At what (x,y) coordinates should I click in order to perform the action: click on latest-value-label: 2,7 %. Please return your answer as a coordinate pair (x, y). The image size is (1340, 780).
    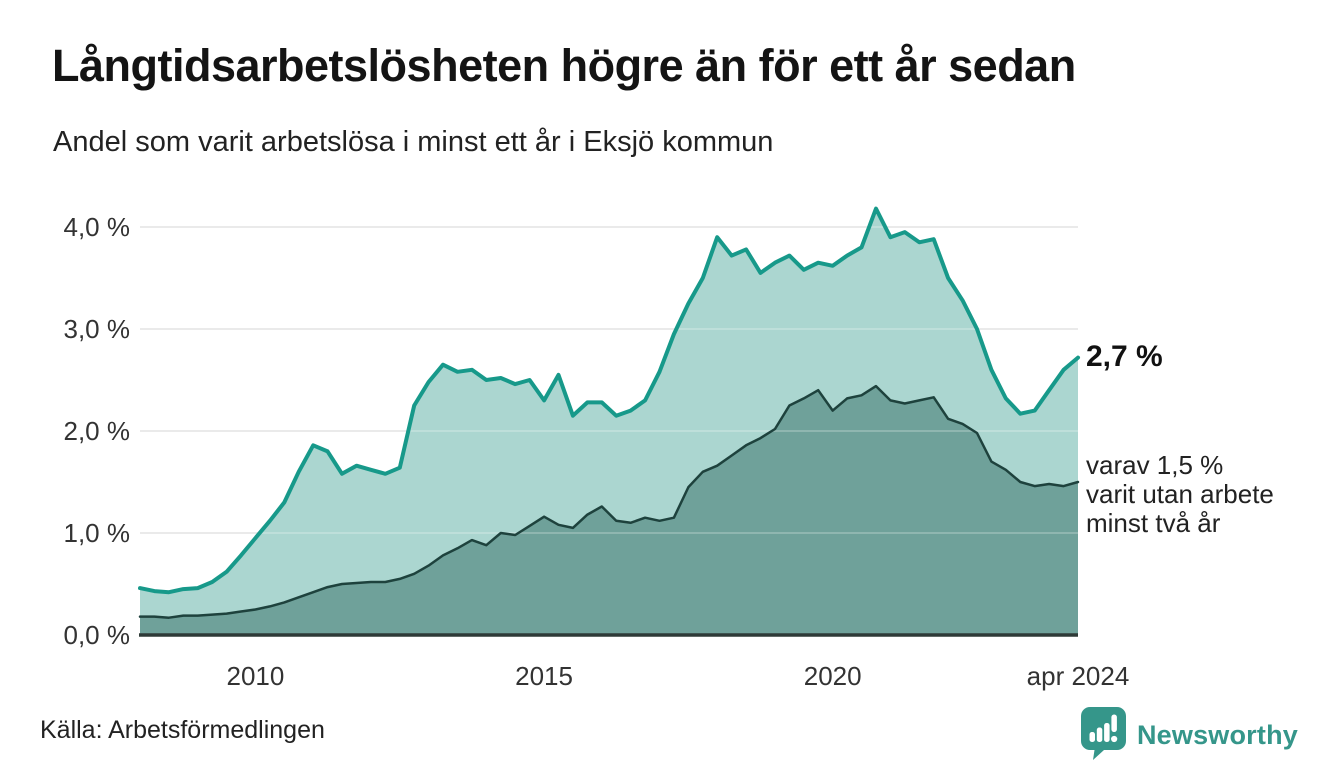
    Looking at the image, I should click on (1124, 356).